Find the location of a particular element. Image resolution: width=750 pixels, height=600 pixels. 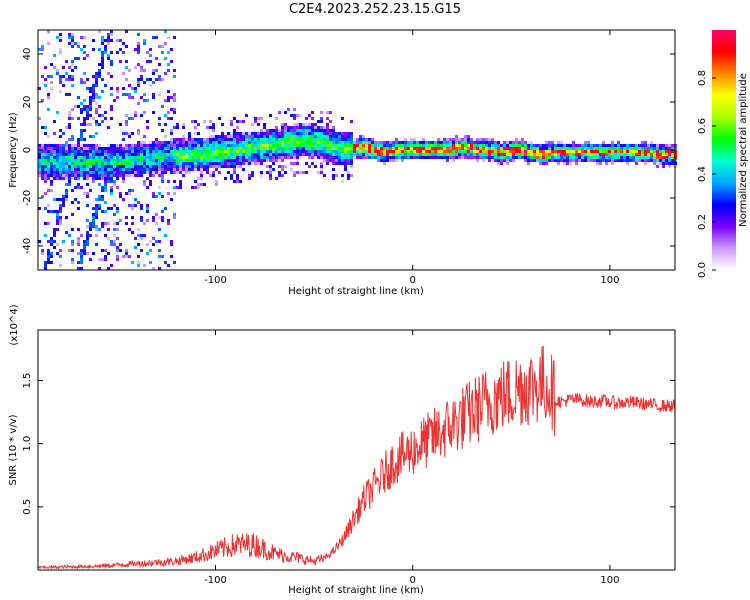

x-tick-label: -100 is located at coordinates (215, 580).